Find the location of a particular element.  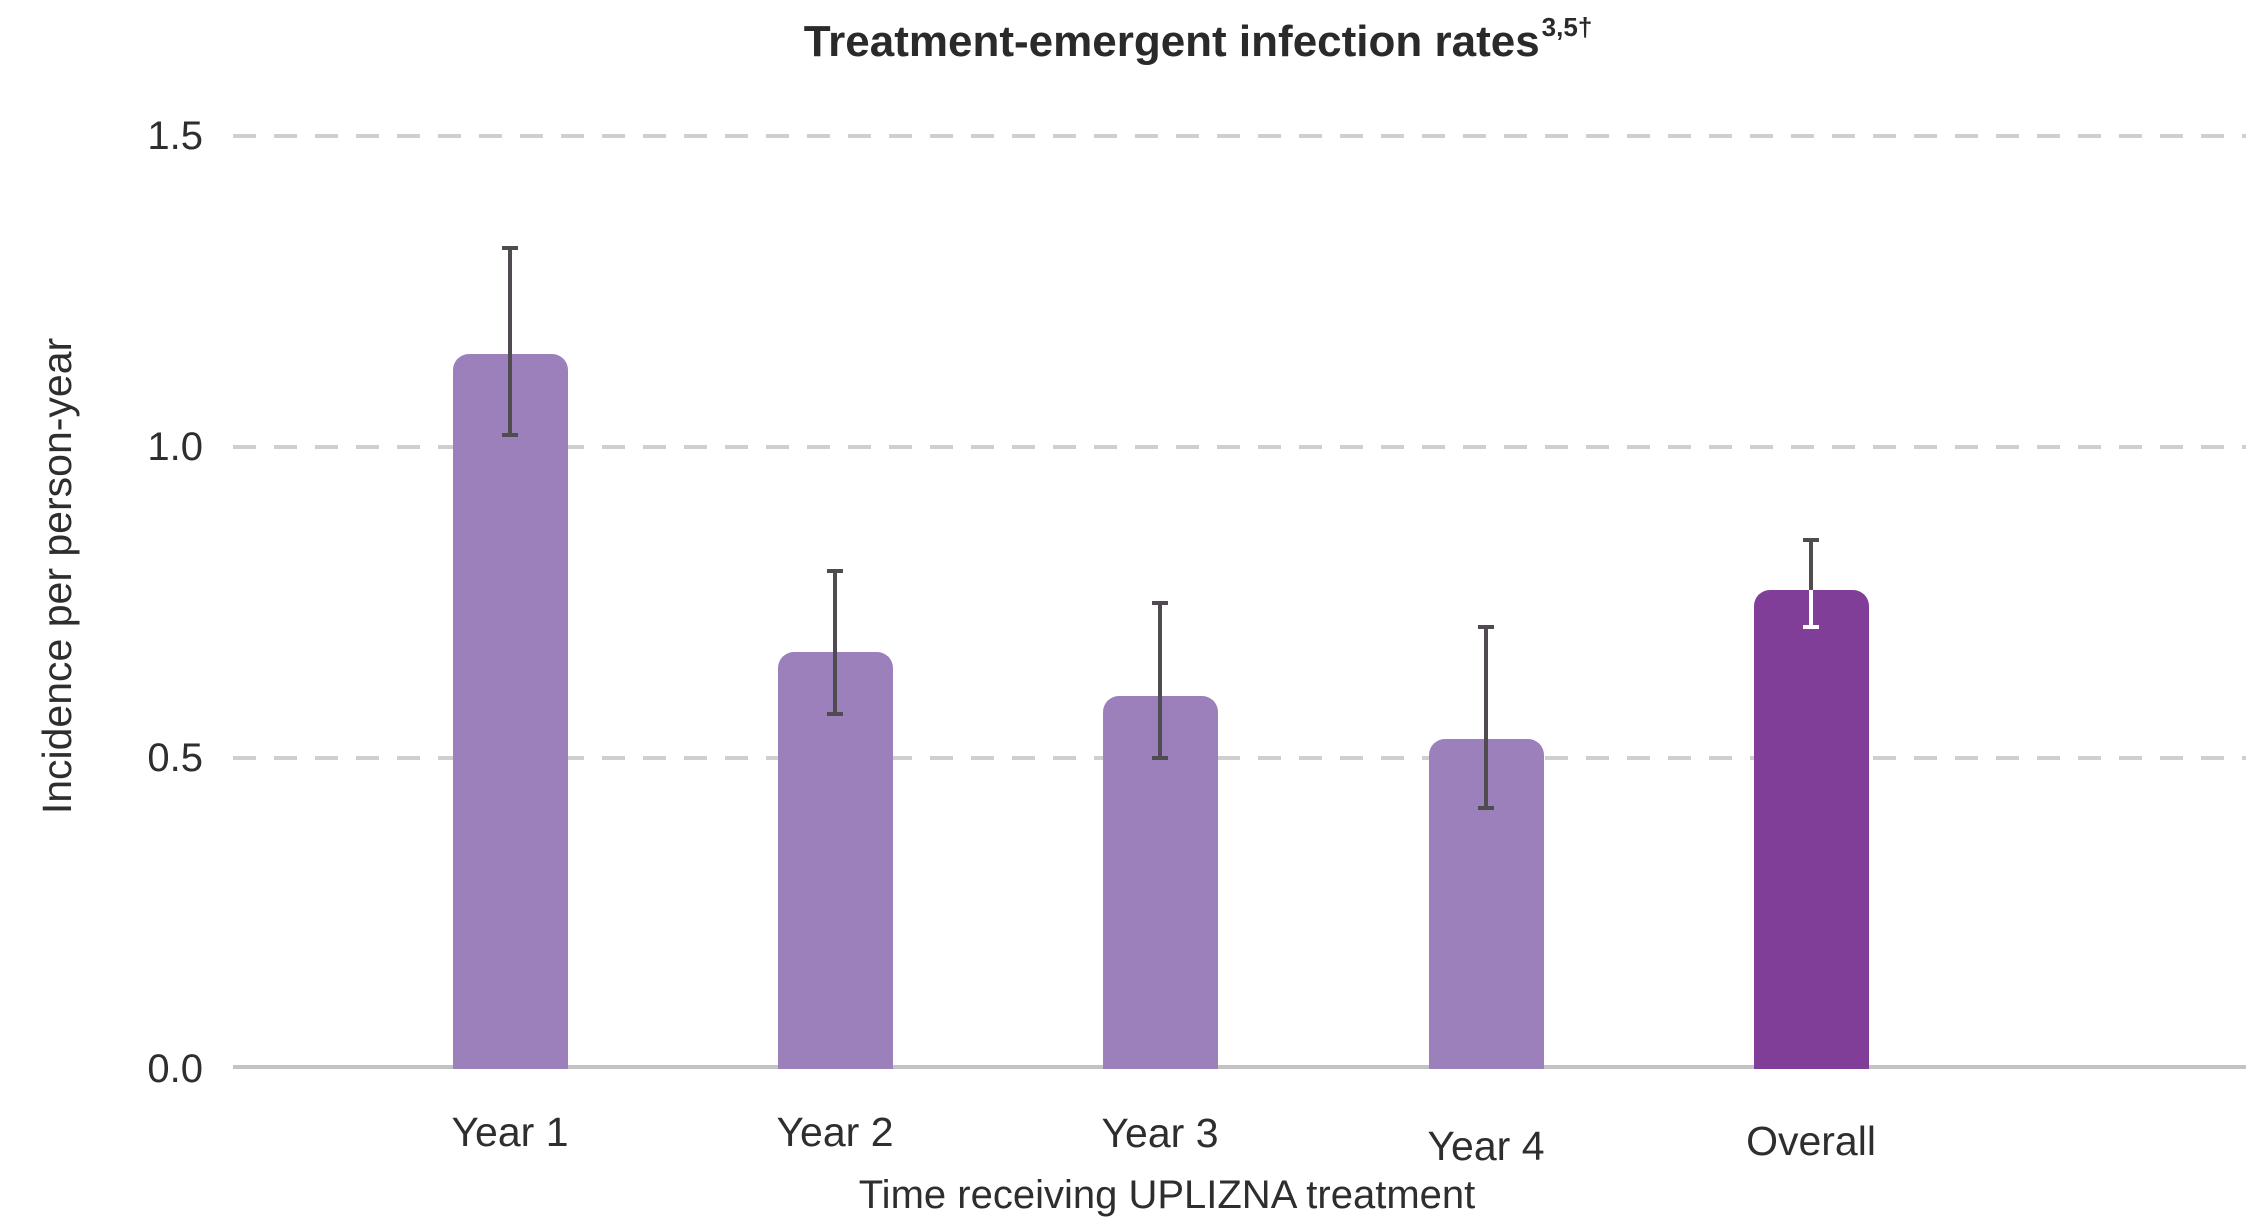

x-axis-label: Time receiving UPLIZNA treatment is located at coordinates (1167, 1195).